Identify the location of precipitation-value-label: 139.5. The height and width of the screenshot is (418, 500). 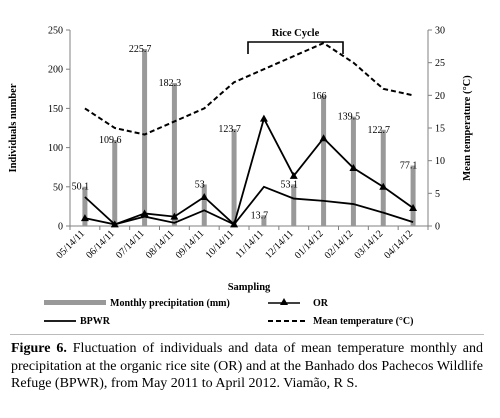
(349, 117).